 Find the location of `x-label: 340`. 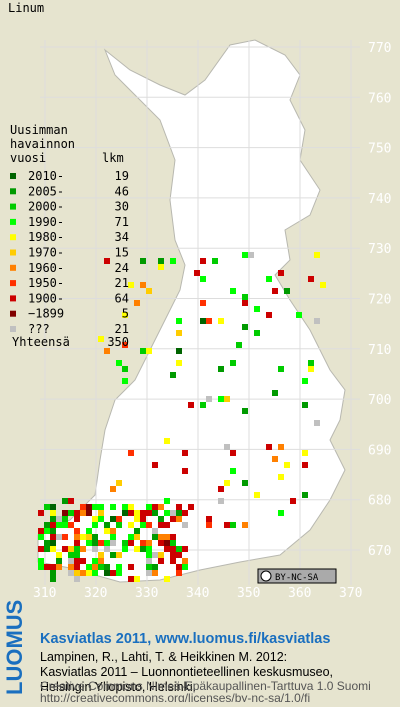

x-label: 340 is located at coordinates (197, 593).